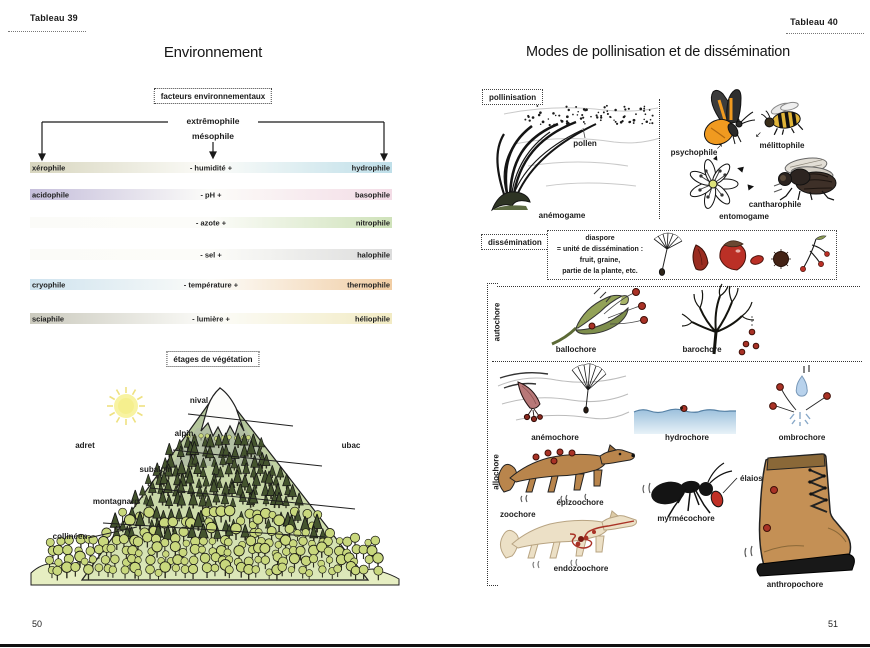 The image size is (870, 648). Describe the element at coordinates (156, 469) in the screenshot. I see `zone-label-subalpin: subalpin` at that location.